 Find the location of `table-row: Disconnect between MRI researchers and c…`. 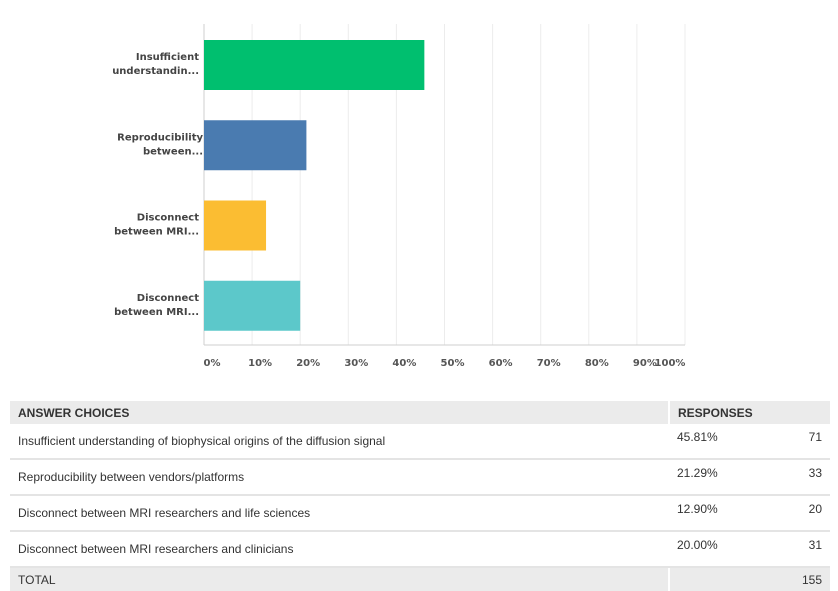

table-row: Disconnect between MRI researchers and c… is located at coordinates (420, 549).